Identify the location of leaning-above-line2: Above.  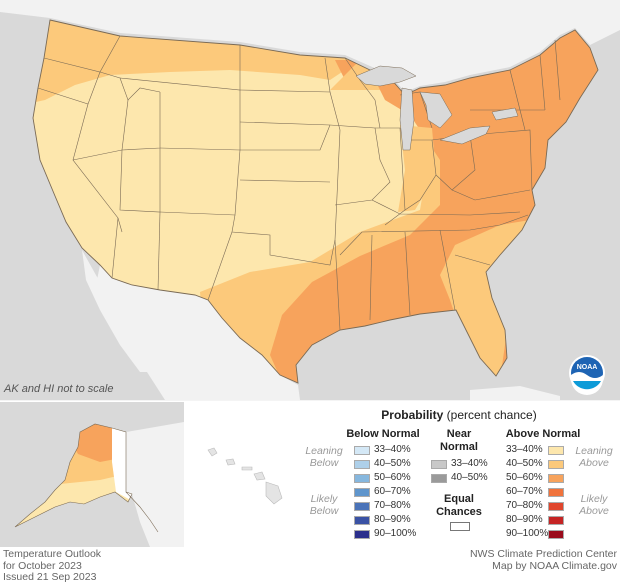
(594, 463).